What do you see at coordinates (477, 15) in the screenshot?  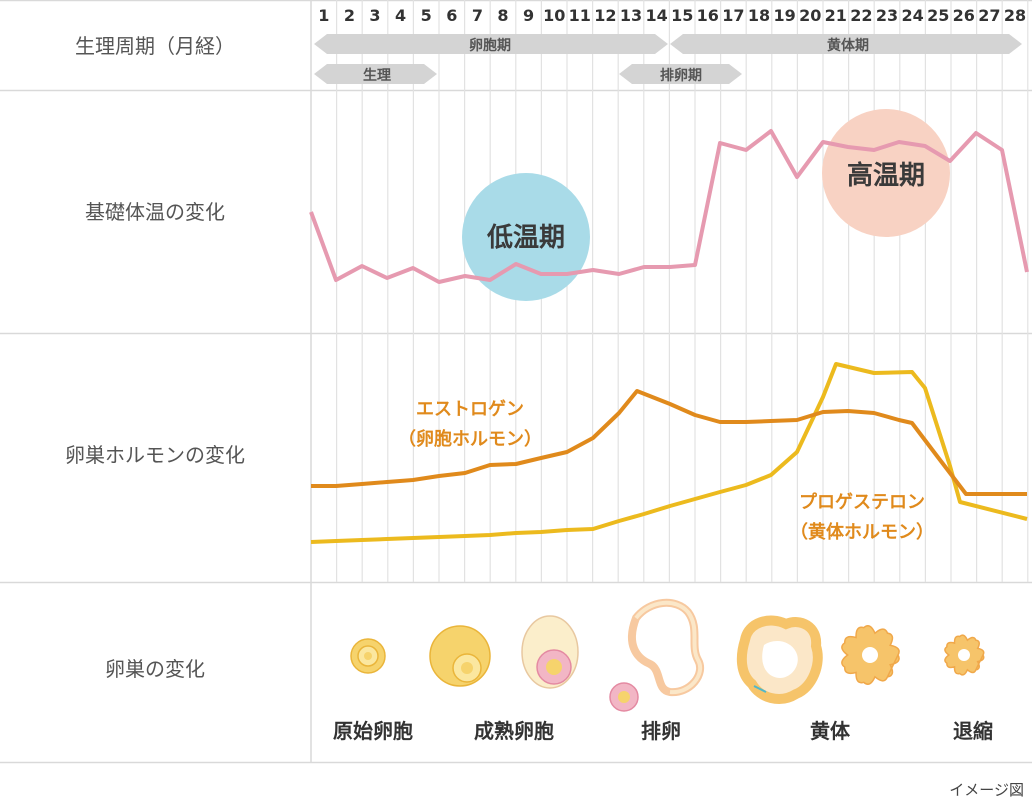 I see `day-number: 7` at bounding box center [477, 15].